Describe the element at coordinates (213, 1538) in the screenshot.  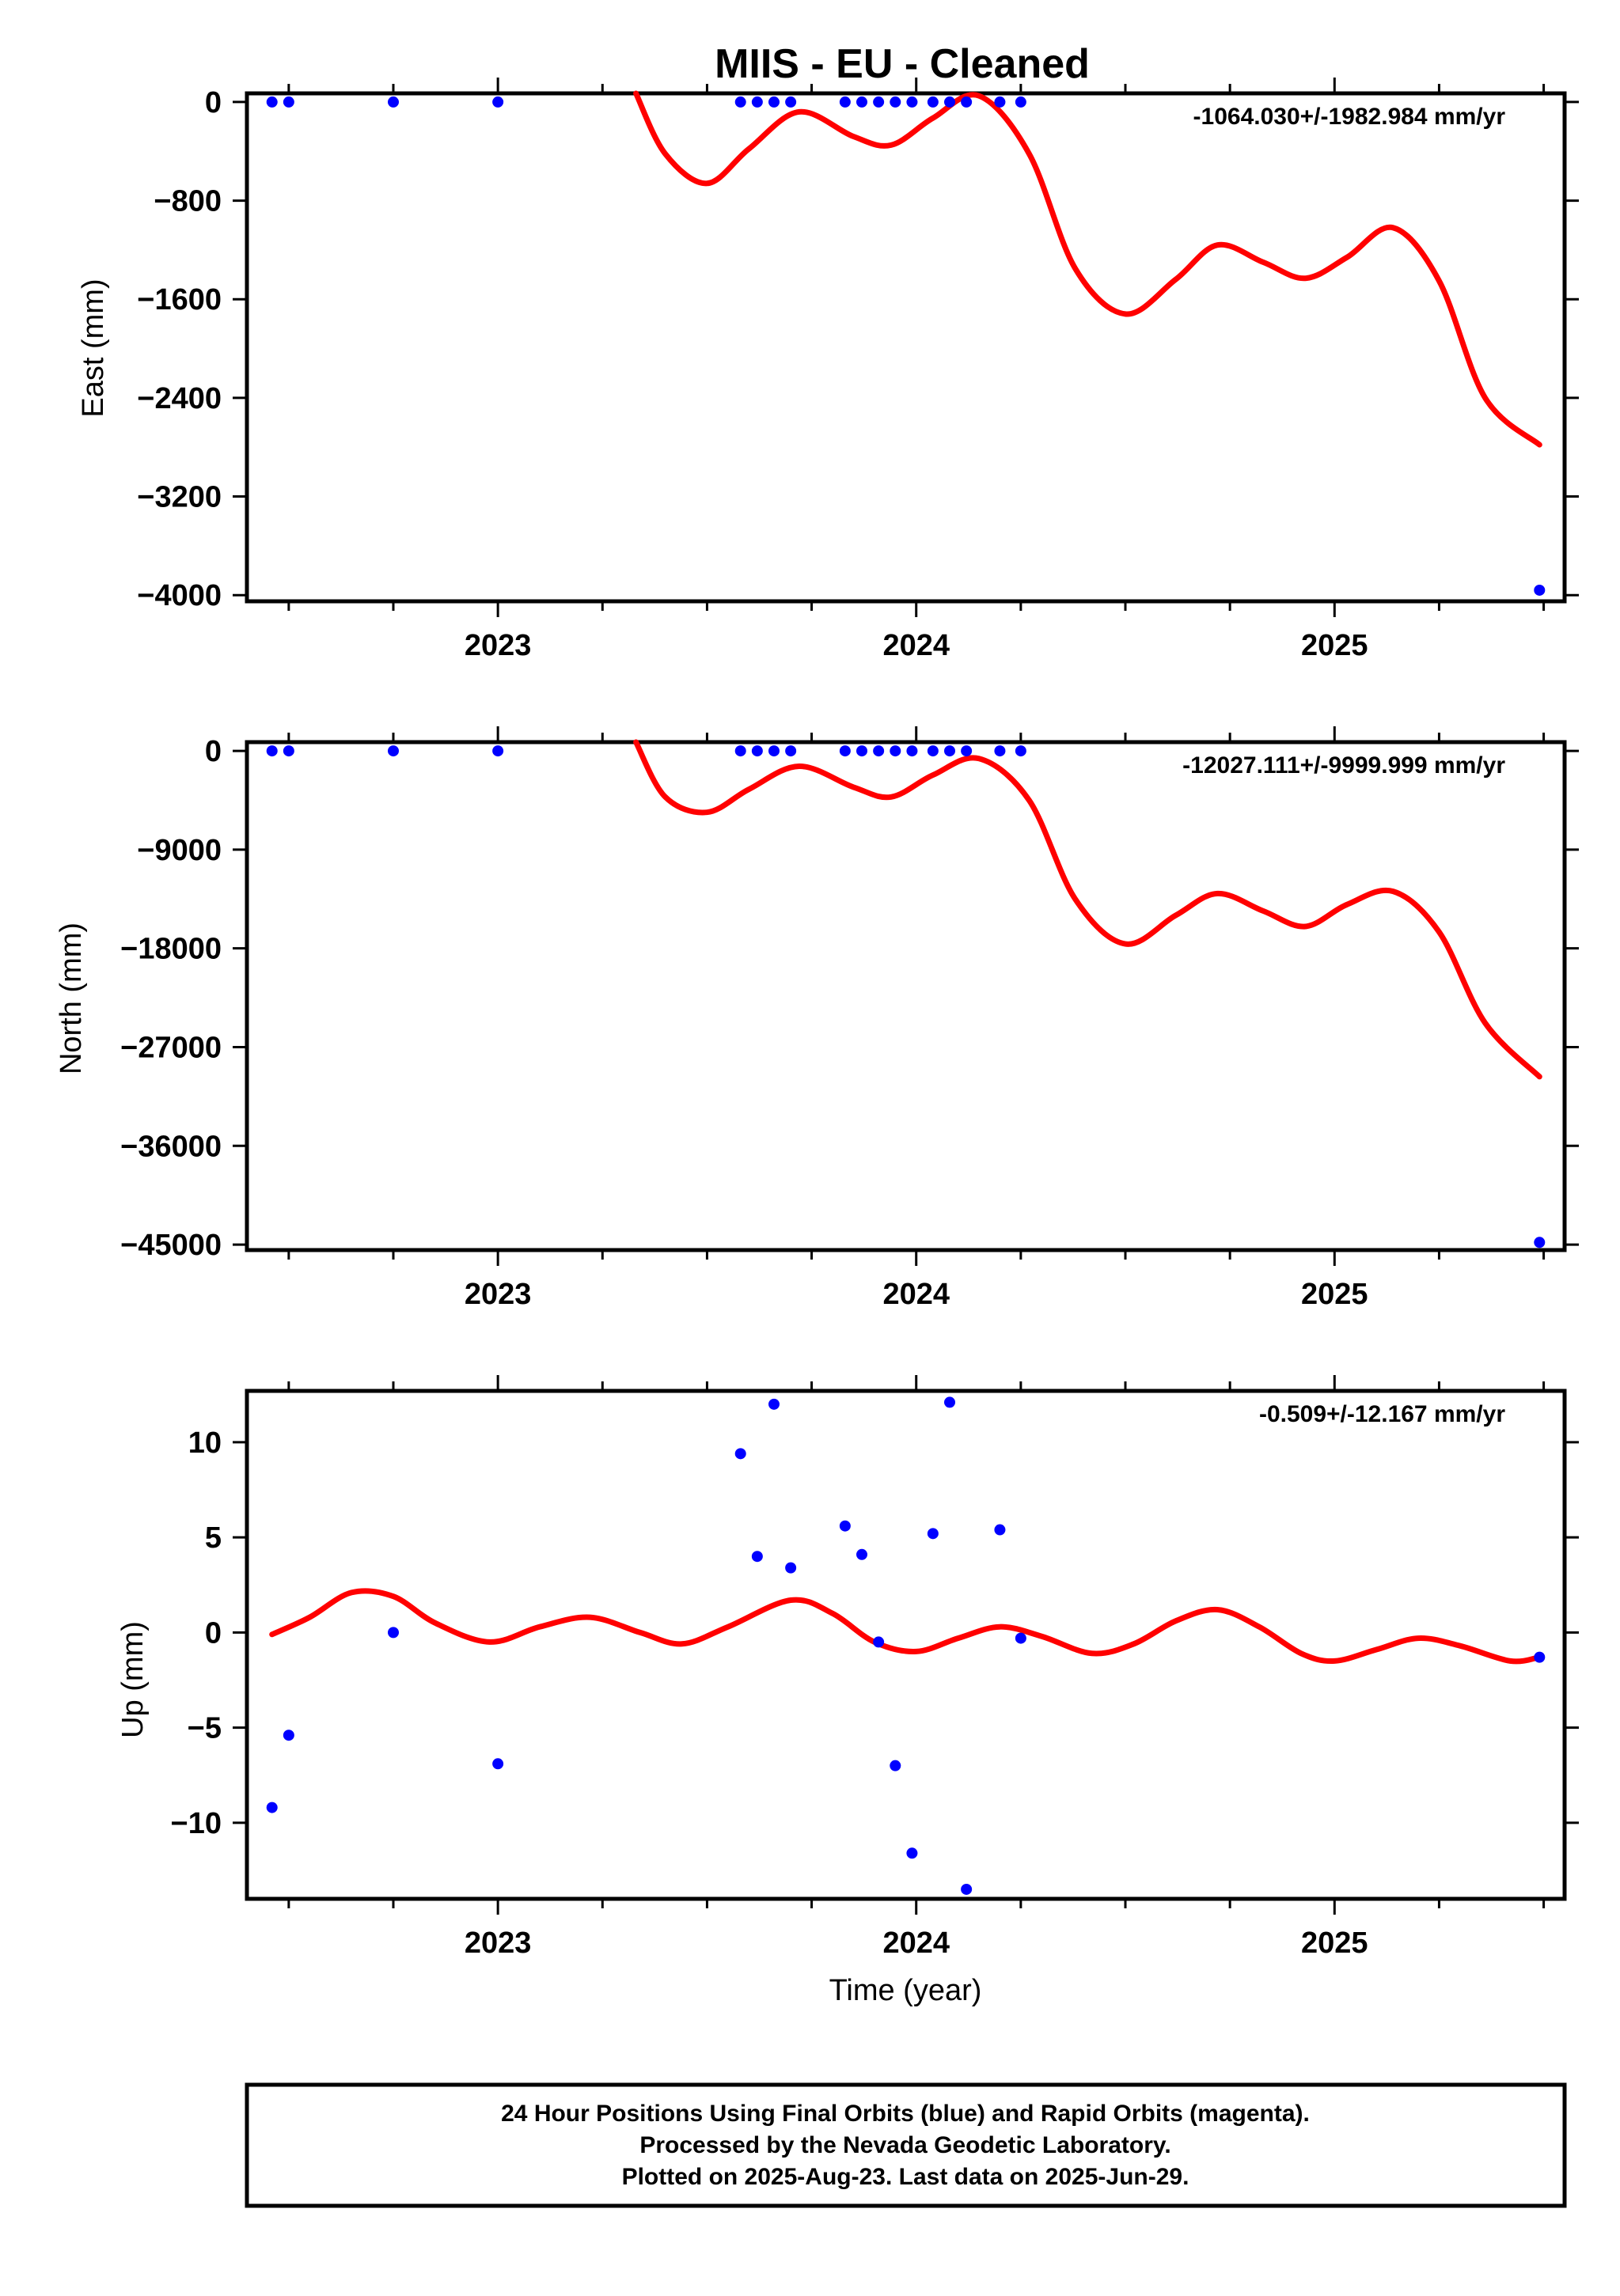
I see `y-tick-label: 5` at that location.